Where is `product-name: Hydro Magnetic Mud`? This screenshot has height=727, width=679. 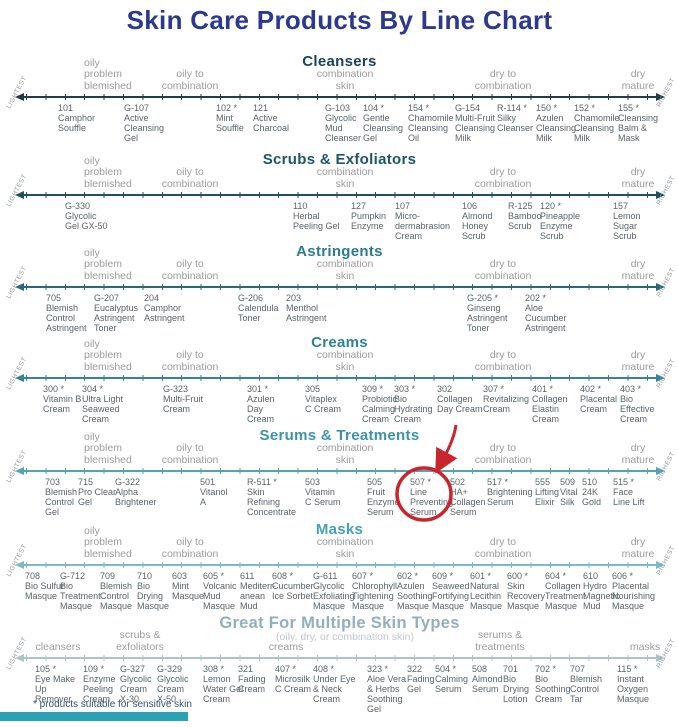
product-name: Hydro Magnetic Mud is located at coordinates (601, 596).